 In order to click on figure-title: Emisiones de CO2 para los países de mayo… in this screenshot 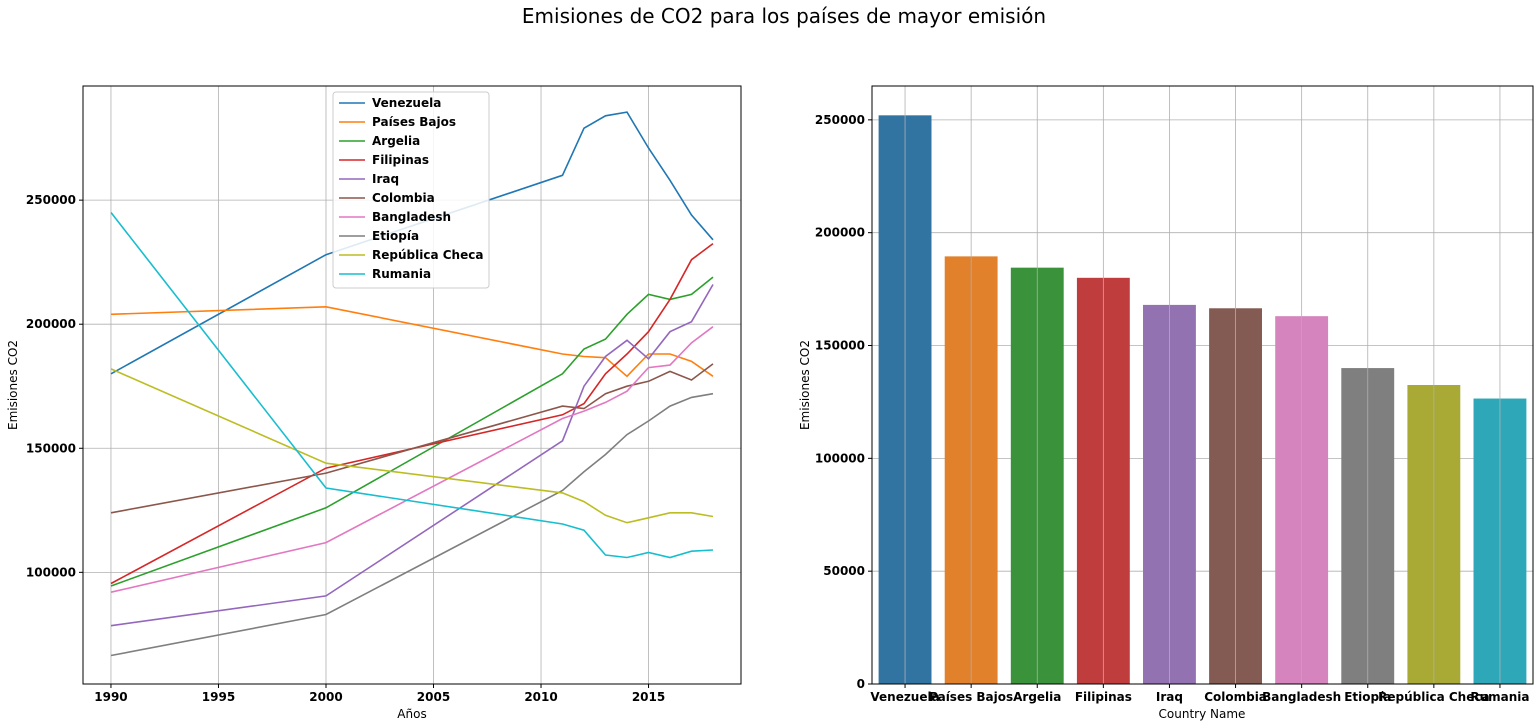, I will do `click(784, 16)`.